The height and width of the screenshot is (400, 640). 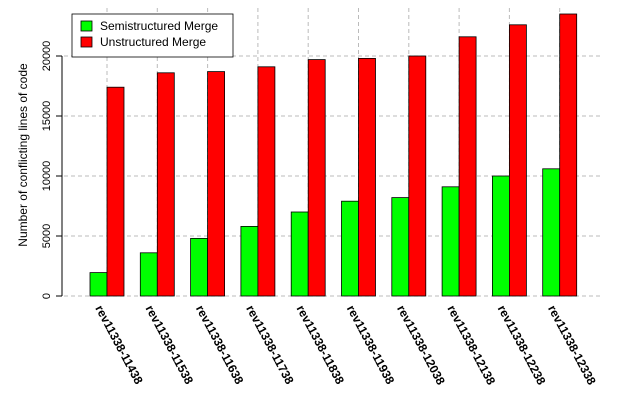 I want to click on y-tick-label: 5000, so click(x=47, y=236).